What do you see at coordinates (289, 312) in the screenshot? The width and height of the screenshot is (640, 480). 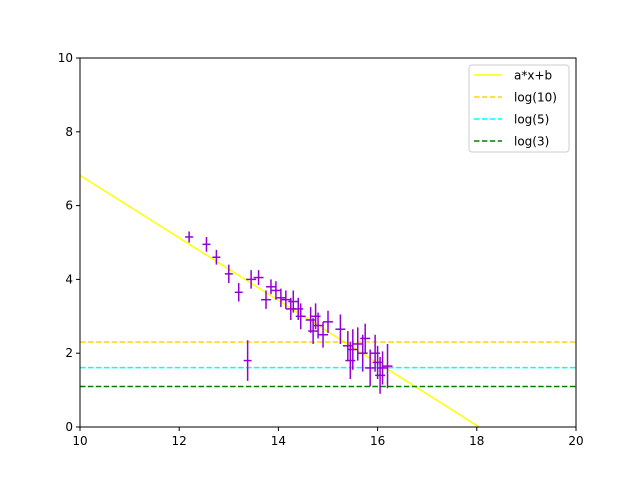 I see `points-layer` at bounding box center [289, 312].